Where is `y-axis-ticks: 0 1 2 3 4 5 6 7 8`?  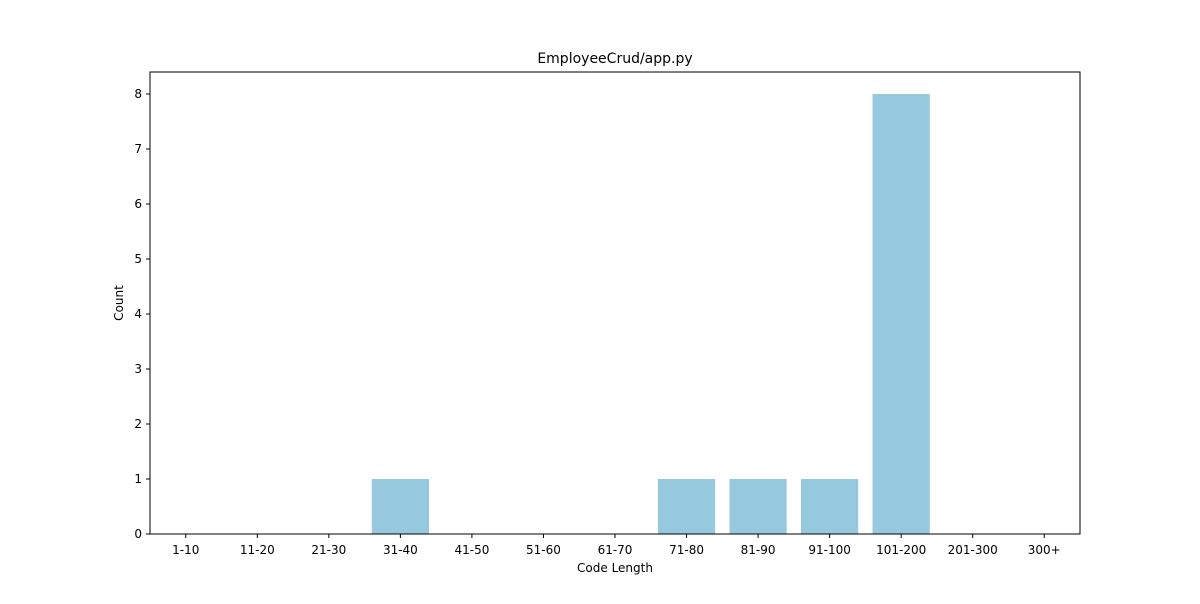 y-axis-ticks: 0 1 2 3 4 5 6 7 8 is located at coordinates (142, 314).